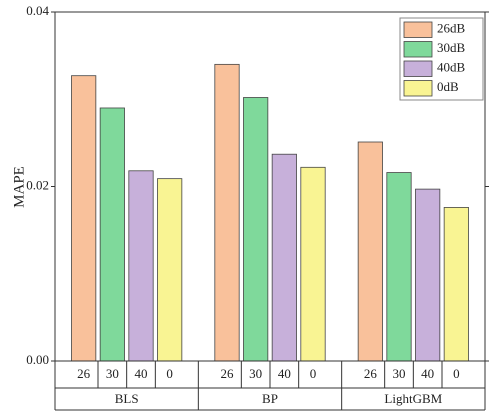  Describe the element at coordinates (451, 47) in the screenshot. I see `legend-label: 30dB` at that location.